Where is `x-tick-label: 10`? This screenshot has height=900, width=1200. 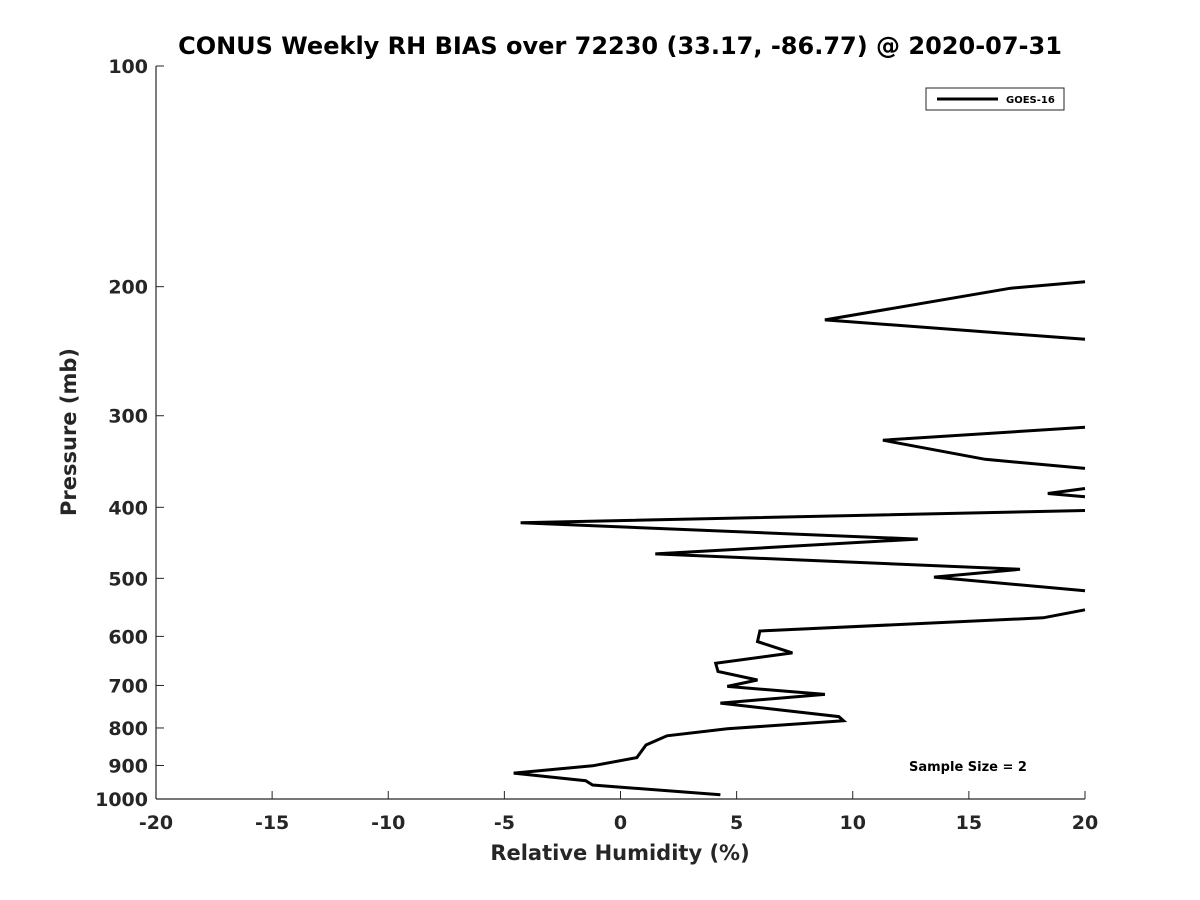 x-tick-label: 10 is located at coordinates (853, 823).